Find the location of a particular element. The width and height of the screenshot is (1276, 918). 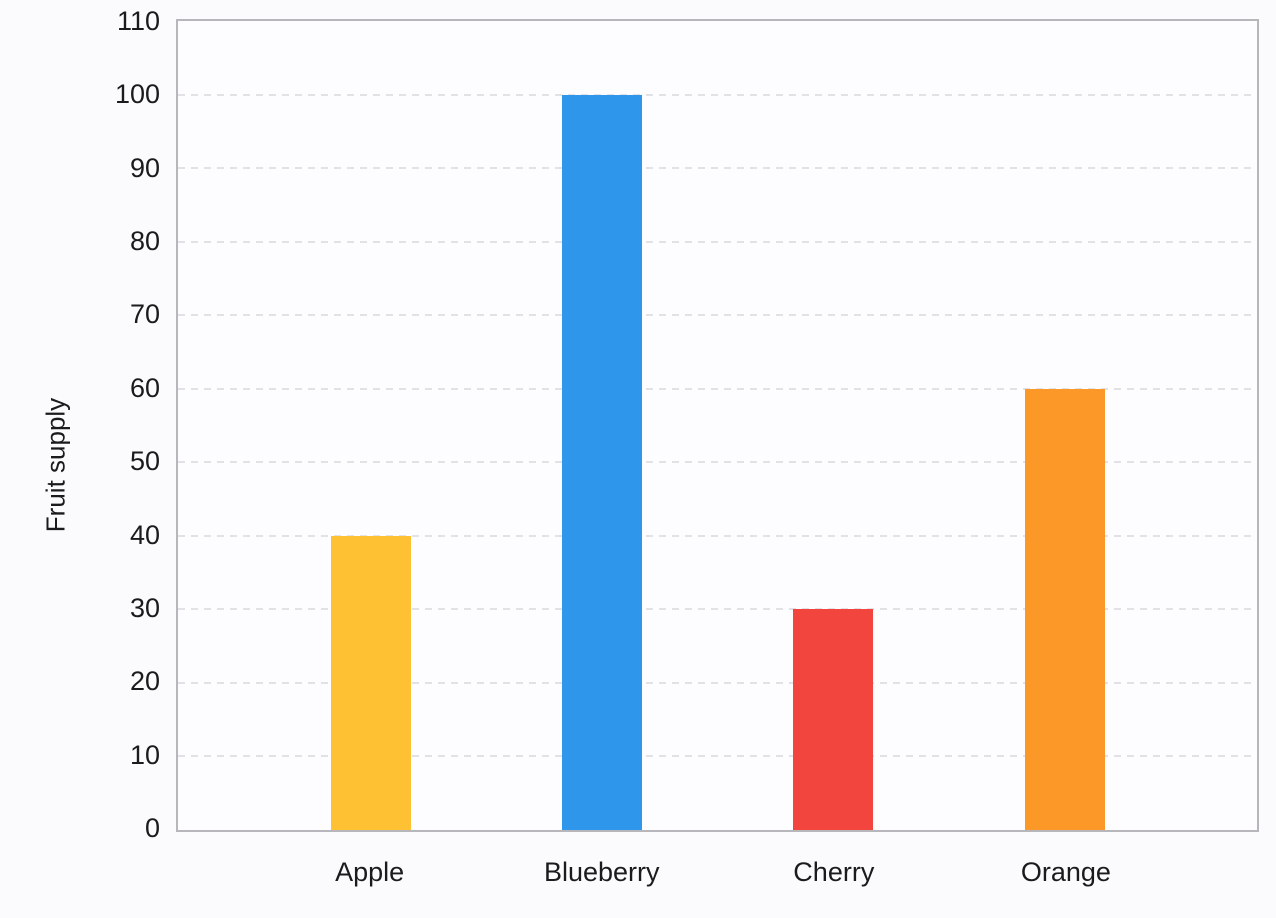

bar-blueberry is located at coordinates (602, 462).